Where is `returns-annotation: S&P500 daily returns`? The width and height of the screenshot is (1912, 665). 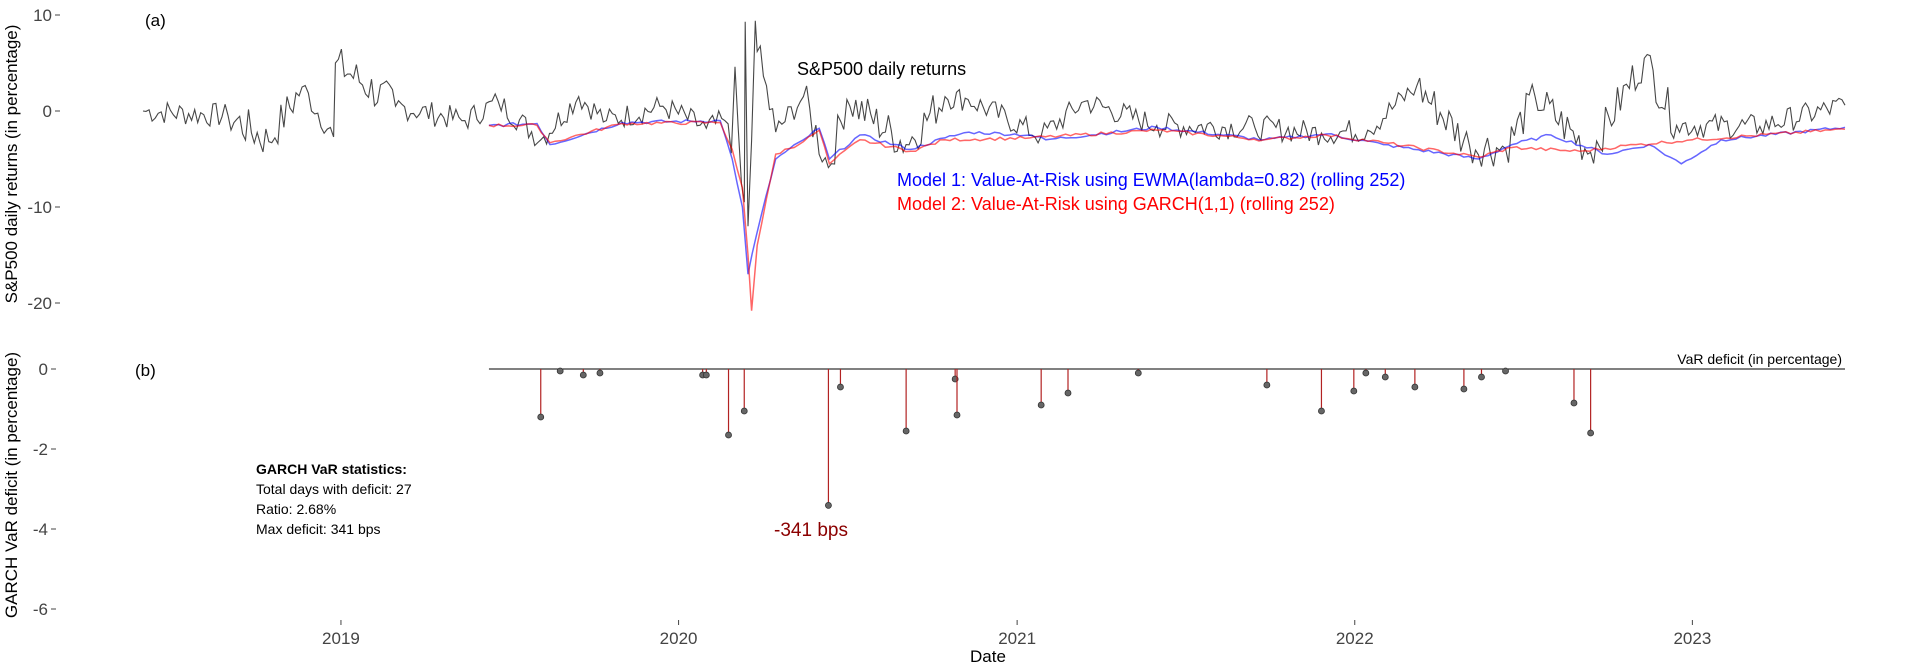 returns-annotation: S&P500 daily returns is located at coordinates (881, 69).